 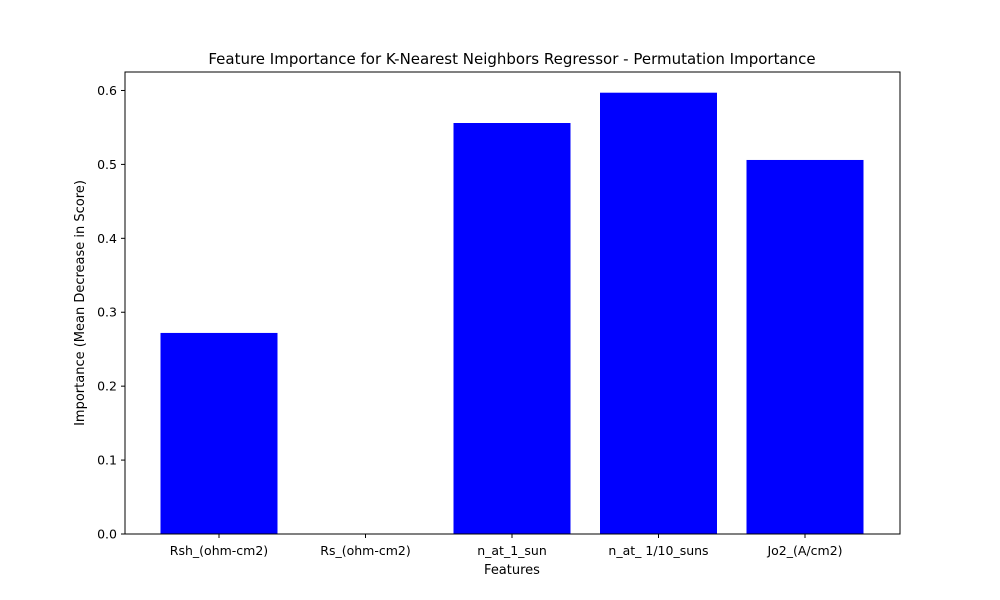 I want to click on x-tick-label-4: Jo2_(A/cm2), so click(x=804, y=550).